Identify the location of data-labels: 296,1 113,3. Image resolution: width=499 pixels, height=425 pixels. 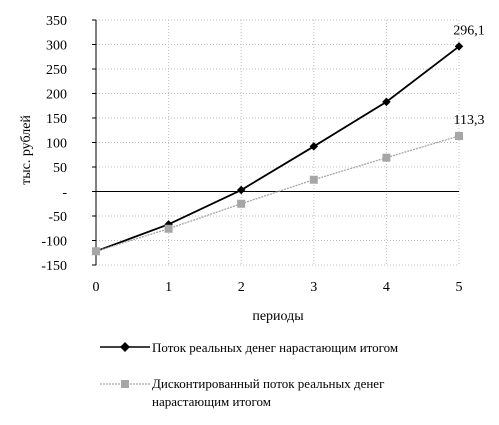
(469, 75).